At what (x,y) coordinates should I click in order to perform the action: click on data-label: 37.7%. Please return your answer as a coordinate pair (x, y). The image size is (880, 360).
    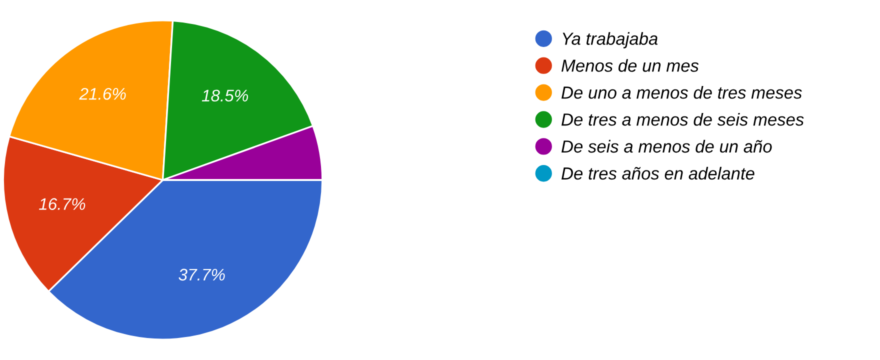
    Looking at the image, I should click on (201, 274).